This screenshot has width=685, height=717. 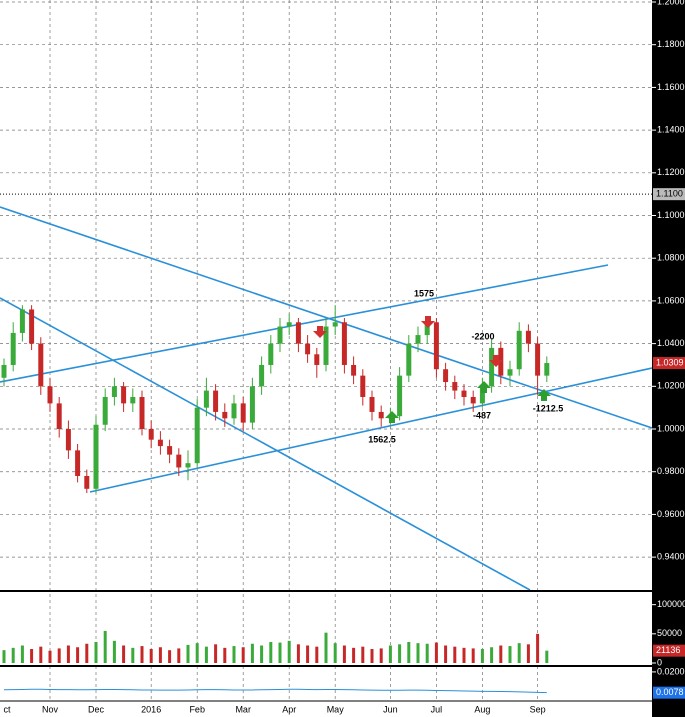 What do you see at coordinates (370, 430) in the screenshot?
I see `trend-line` at bounding box center [370, 430].